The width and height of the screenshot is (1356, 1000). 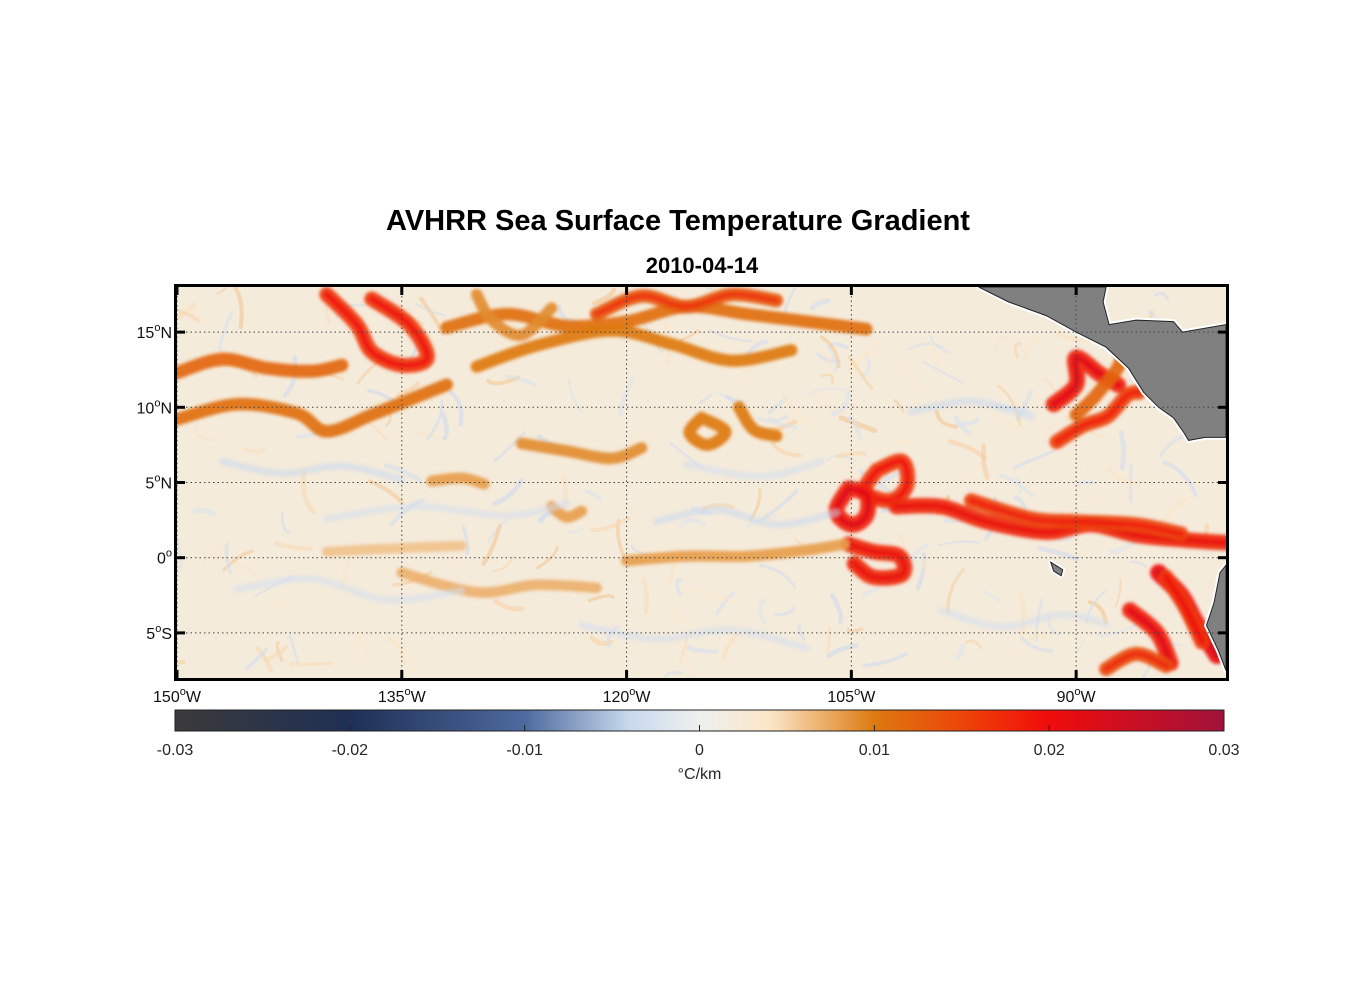 What do you see at coordinates (394, 548) in the screenshot?
I see `front-west-equator` at bounding box center [394, 548].